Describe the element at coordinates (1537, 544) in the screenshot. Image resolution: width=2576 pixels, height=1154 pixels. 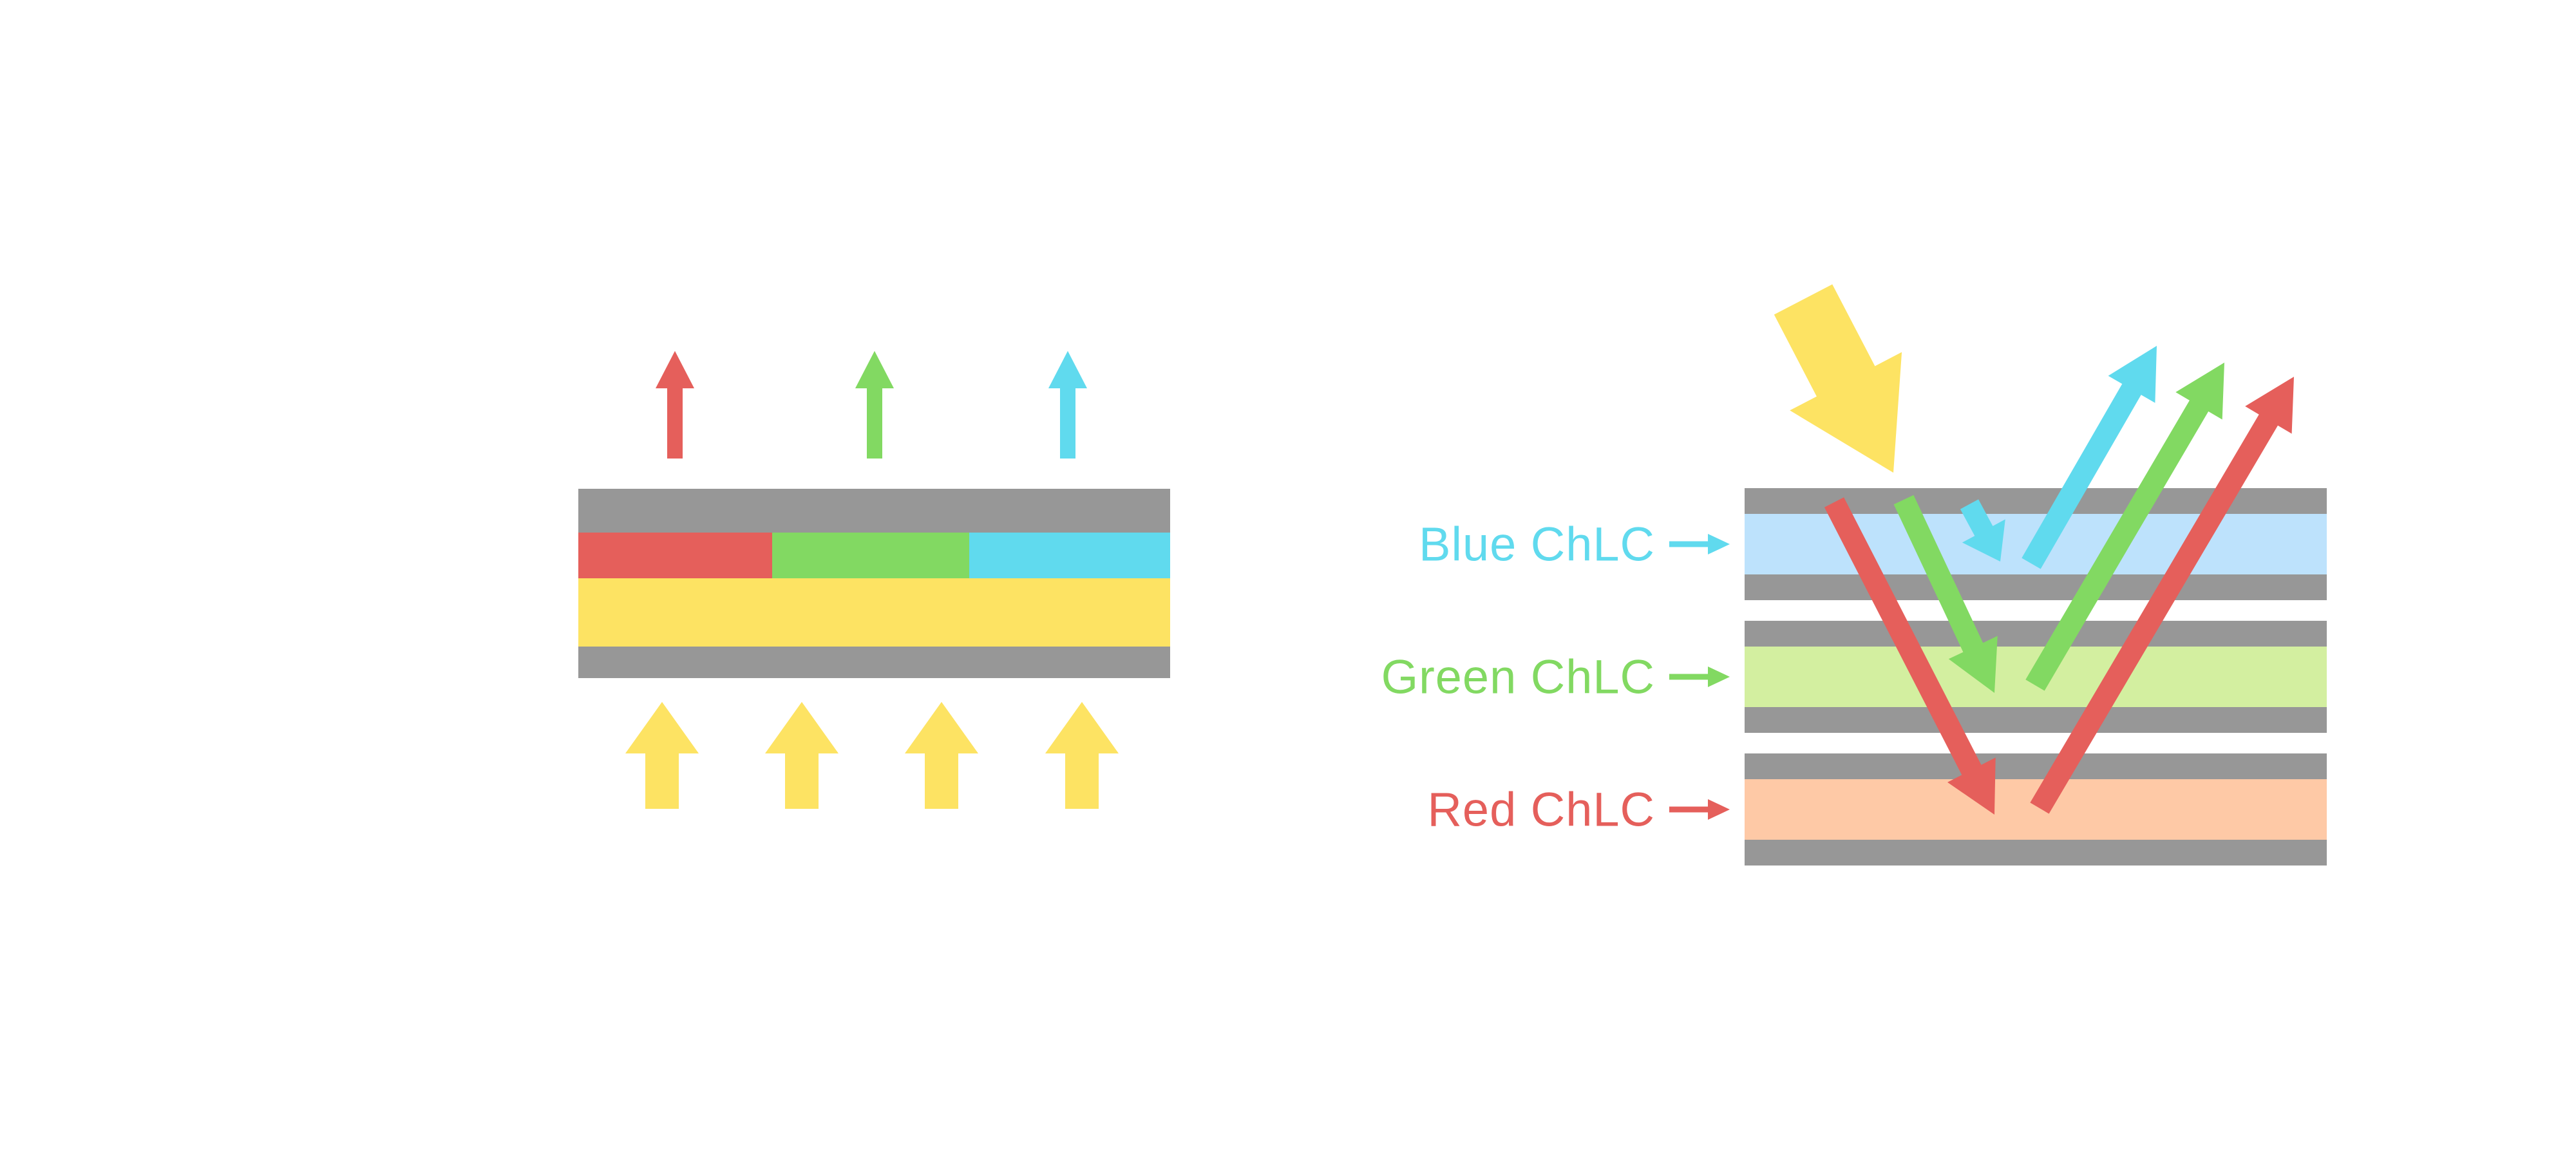
I see `blue-chlc-label: Blue ChLC` at that location.